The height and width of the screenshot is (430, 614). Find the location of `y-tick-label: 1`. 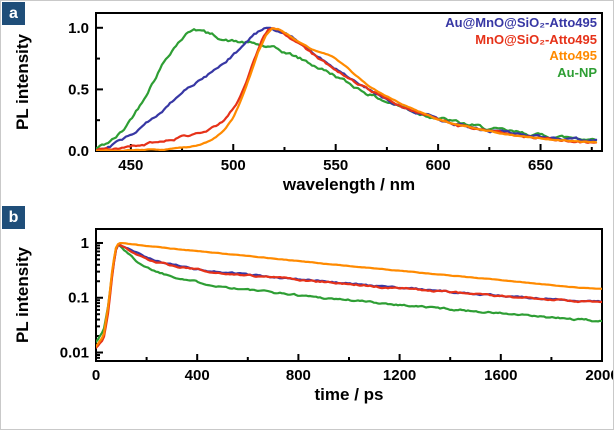

y-tick-label: 1 is located at coordinates (85, 243).